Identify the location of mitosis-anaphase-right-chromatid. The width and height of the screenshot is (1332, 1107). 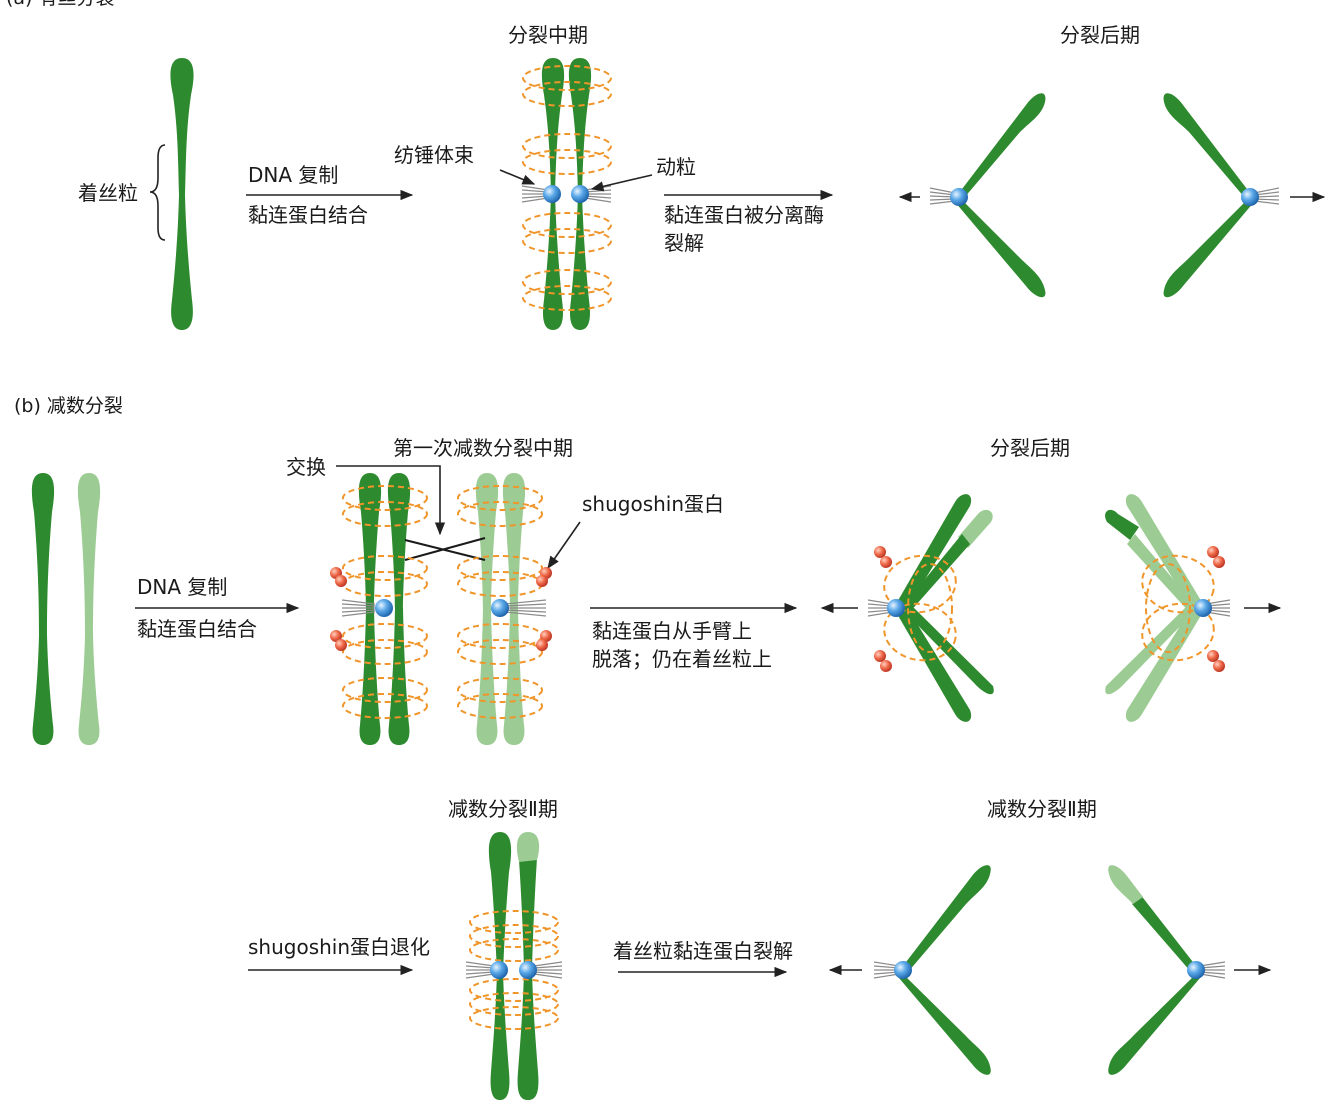
(1221, 195).